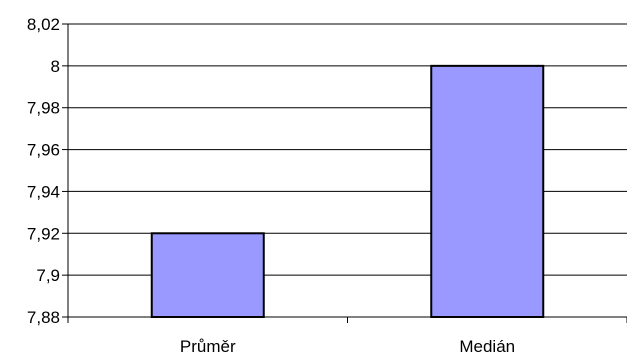 The height and width of the screenshot is (356, 627). I want to click on y-tick-label: 7,96, so click(43, 150).